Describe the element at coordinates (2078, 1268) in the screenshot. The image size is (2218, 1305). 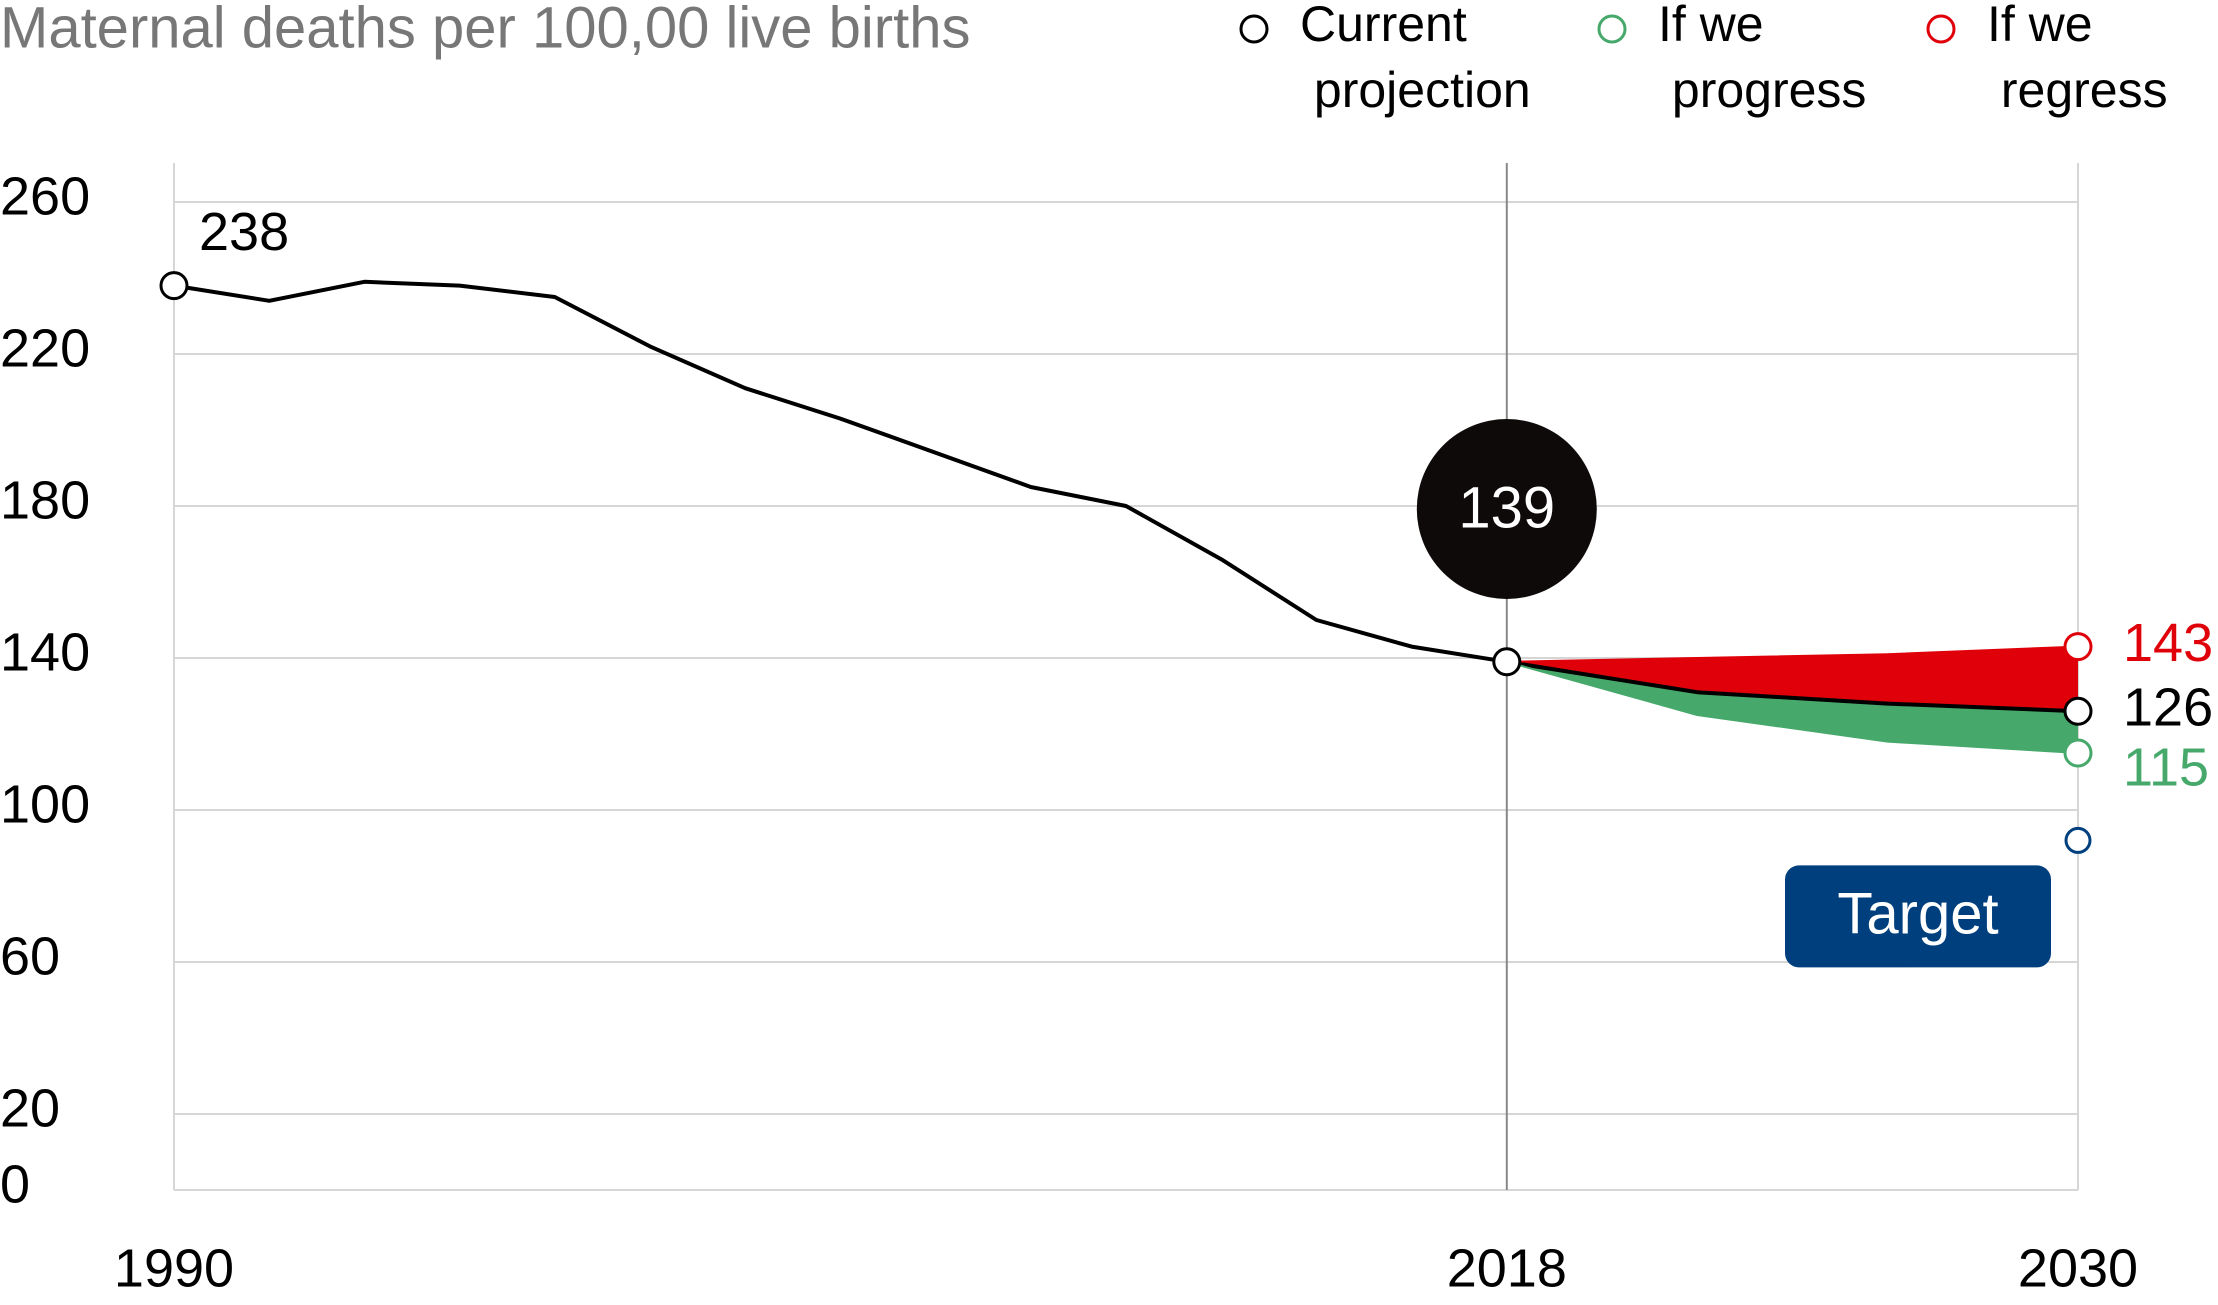
I see `x-tick-label: 2030` at that location.